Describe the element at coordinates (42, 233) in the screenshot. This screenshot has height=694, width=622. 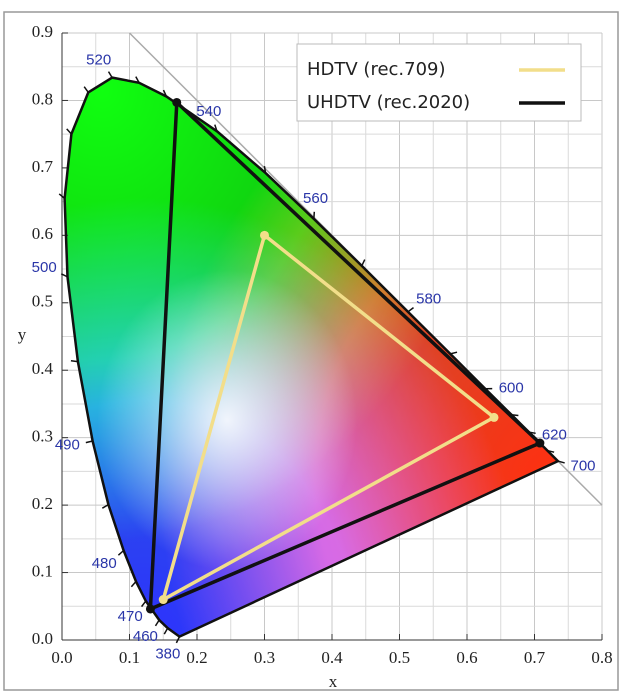
I see `y-tick-label: 0.6` at that location.